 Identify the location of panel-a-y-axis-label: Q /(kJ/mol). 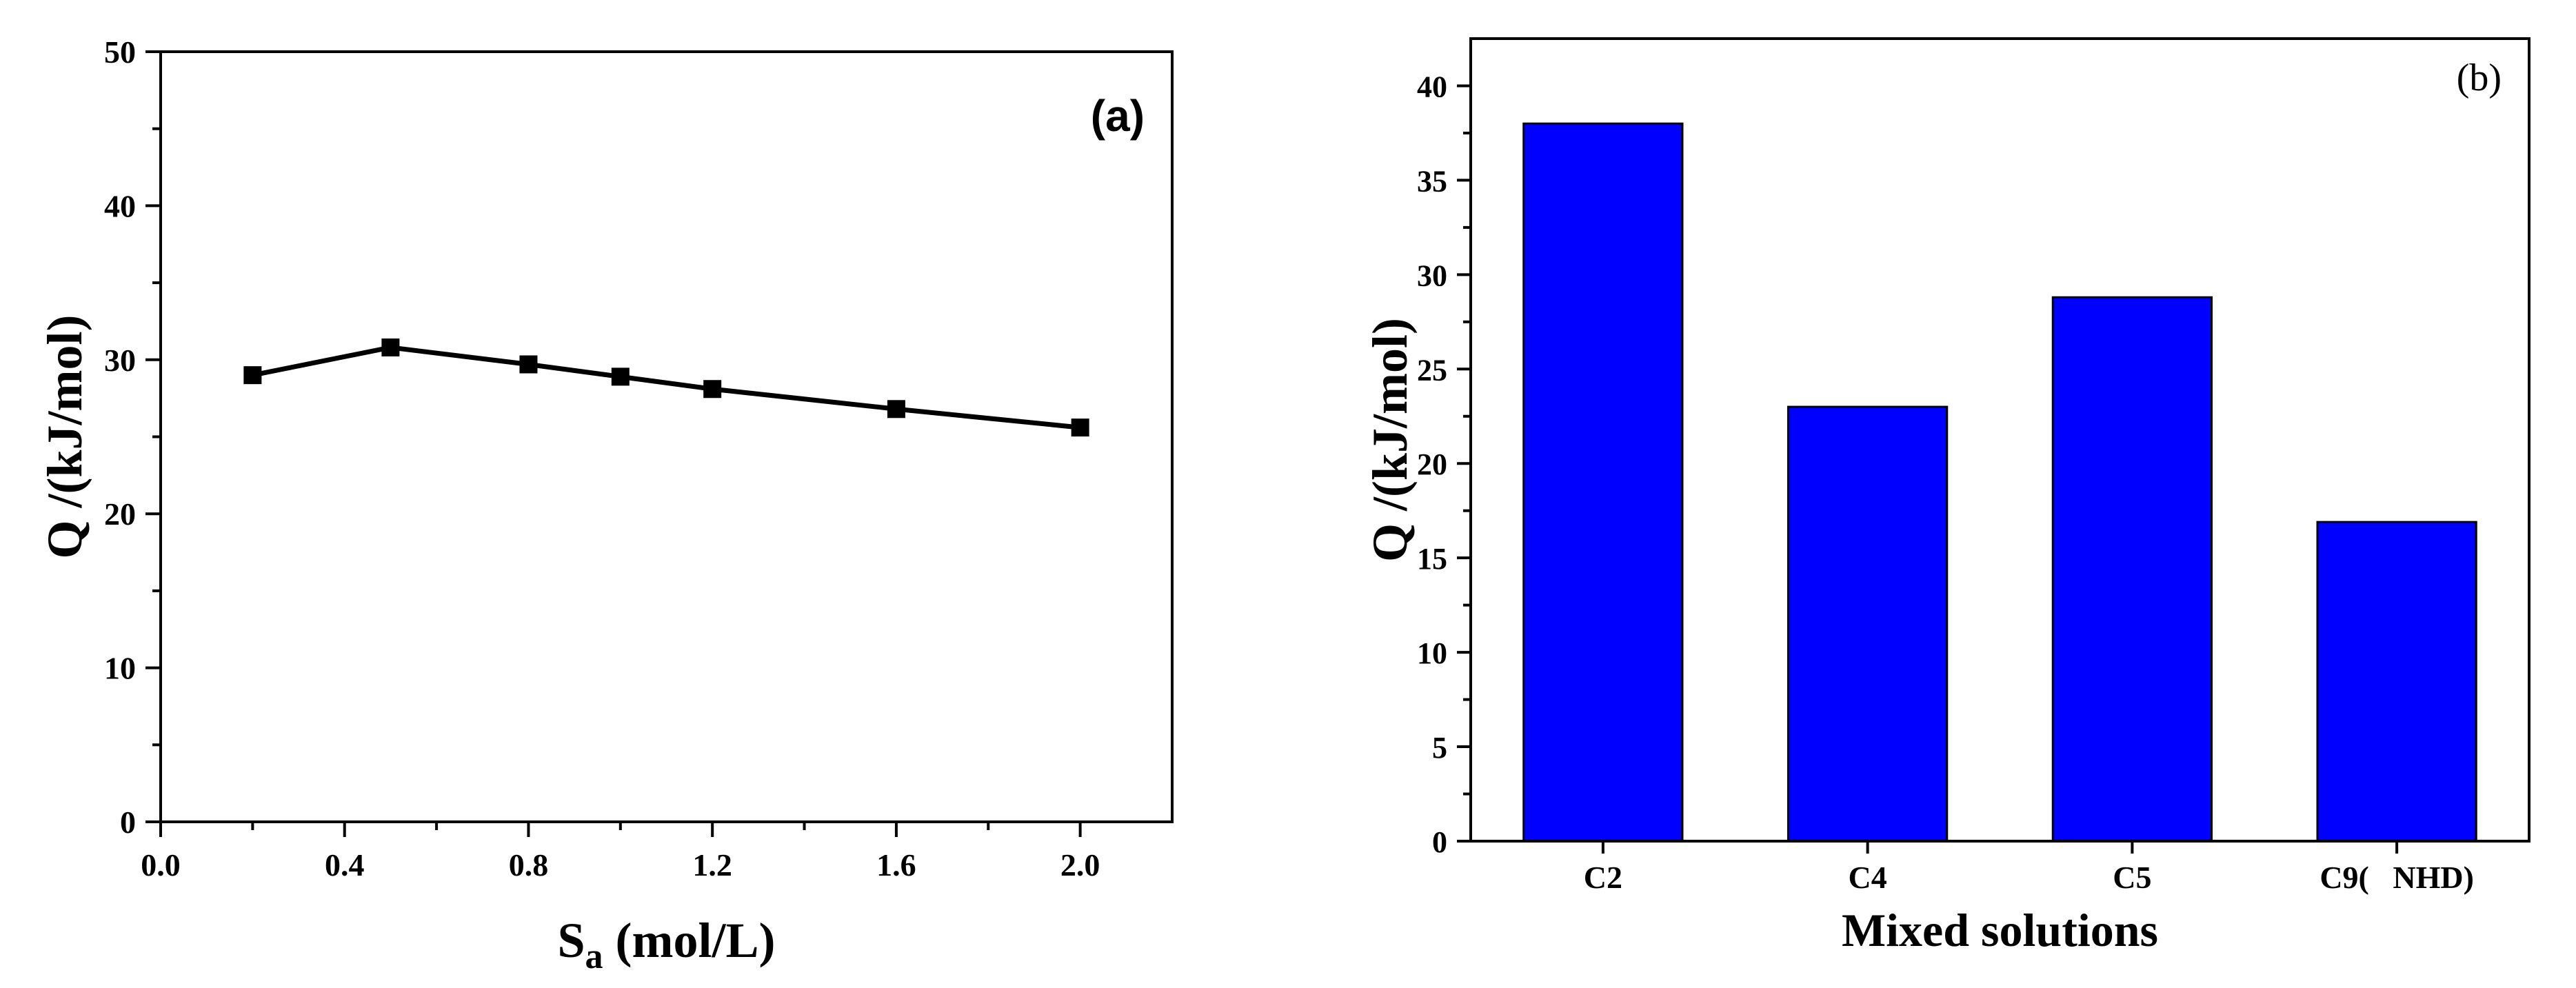
(64, 437).